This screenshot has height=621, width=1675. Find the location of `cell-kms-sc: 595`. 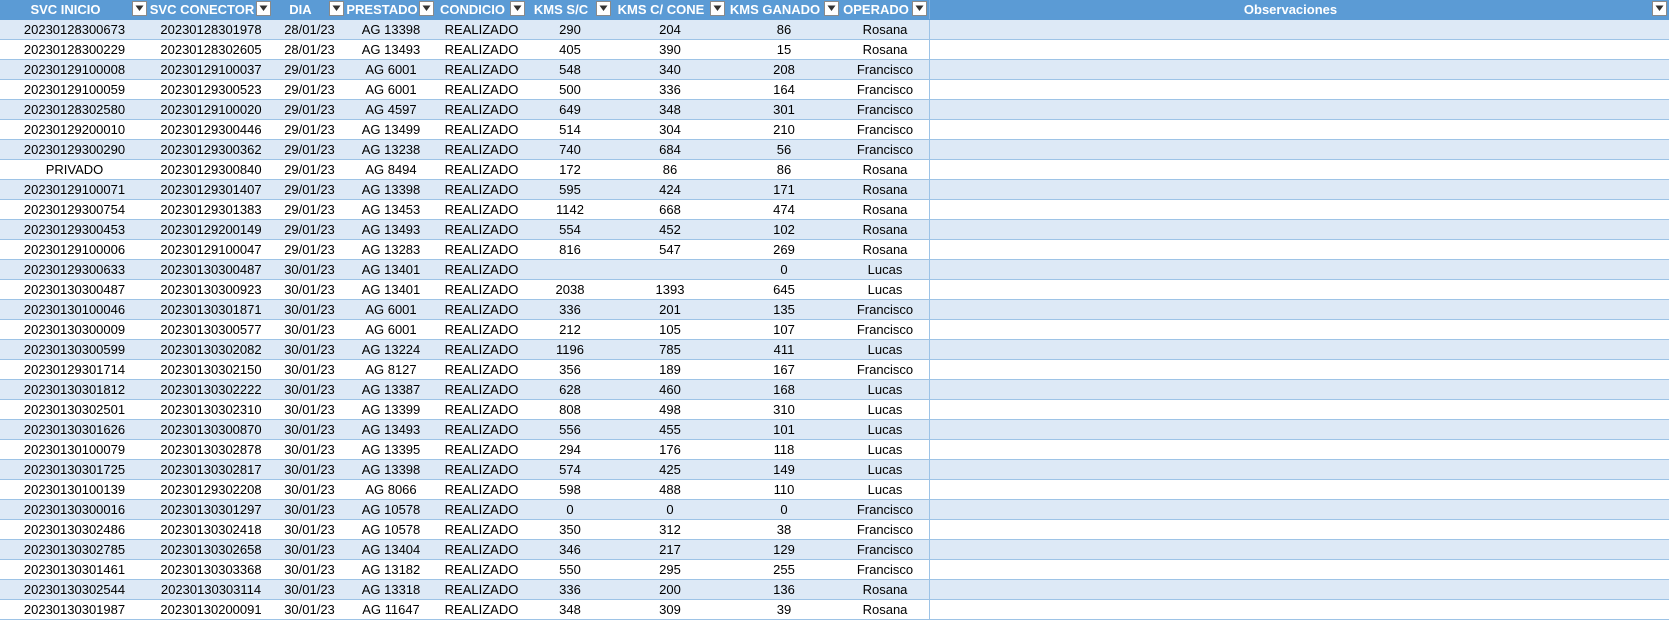

cell-kms-sc: 595 is located at coordinates (570, 189).